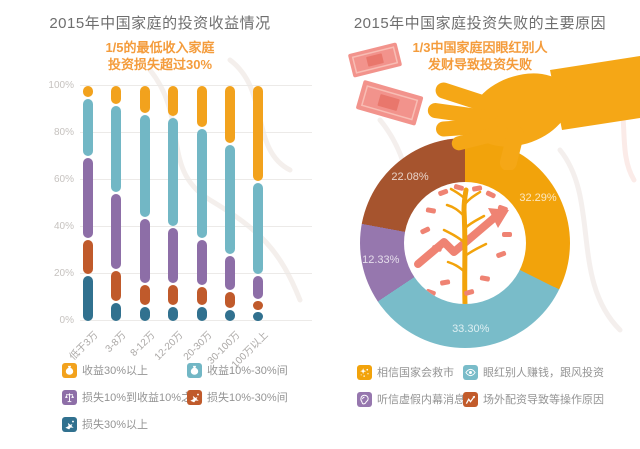 This screenshot has width=640, height=449. I want to click on legend-label: 听信虚假内幕消息, so click(421, 400).